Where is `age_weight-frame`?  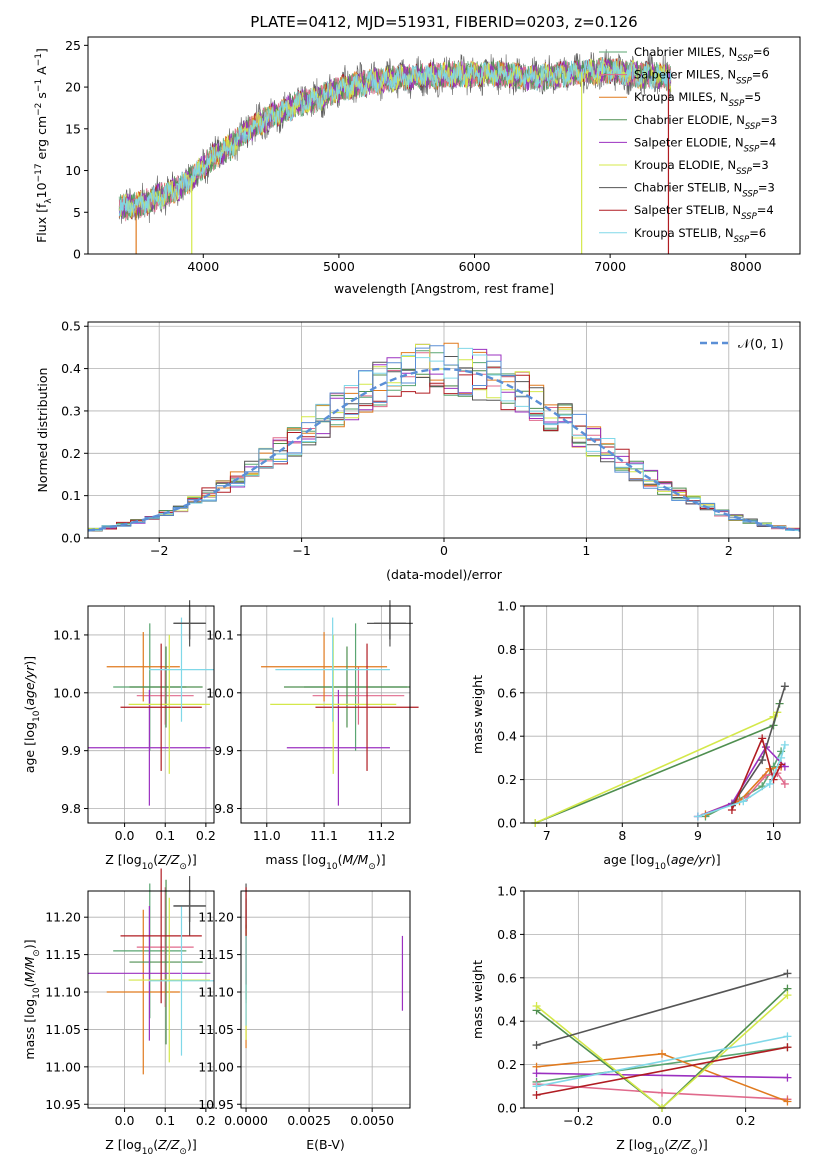
age_weight-frame is located at coordinates (662, 714).